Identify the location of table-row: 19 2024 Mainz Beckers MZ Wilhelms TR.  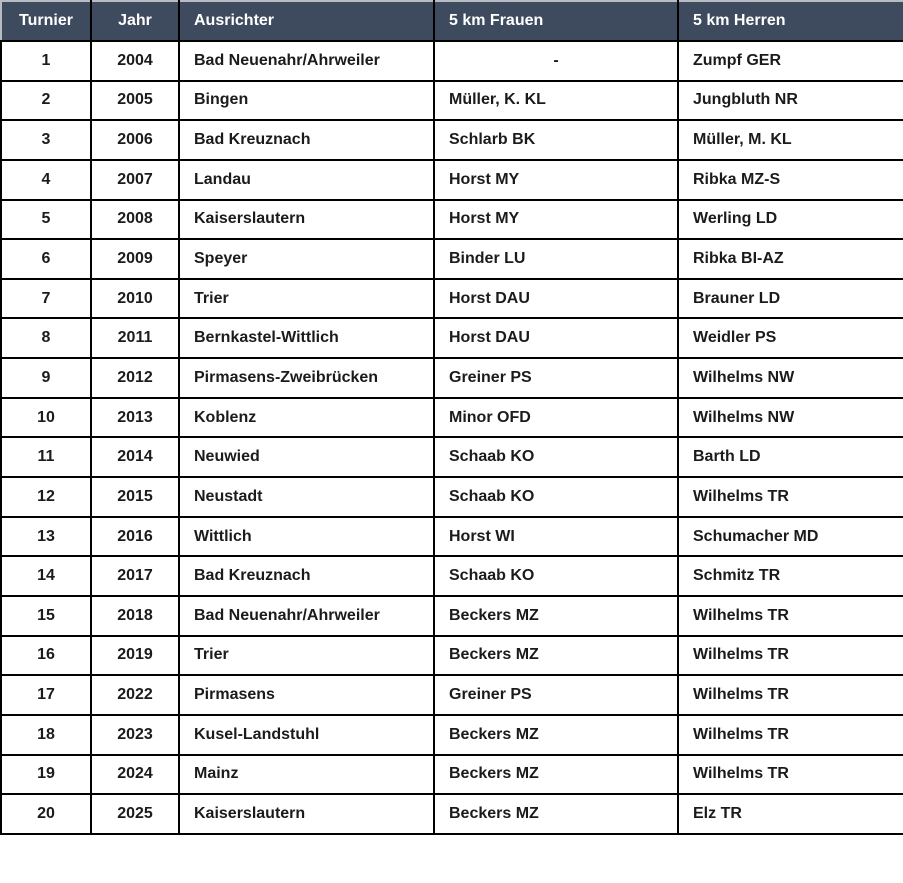
(451, 774).